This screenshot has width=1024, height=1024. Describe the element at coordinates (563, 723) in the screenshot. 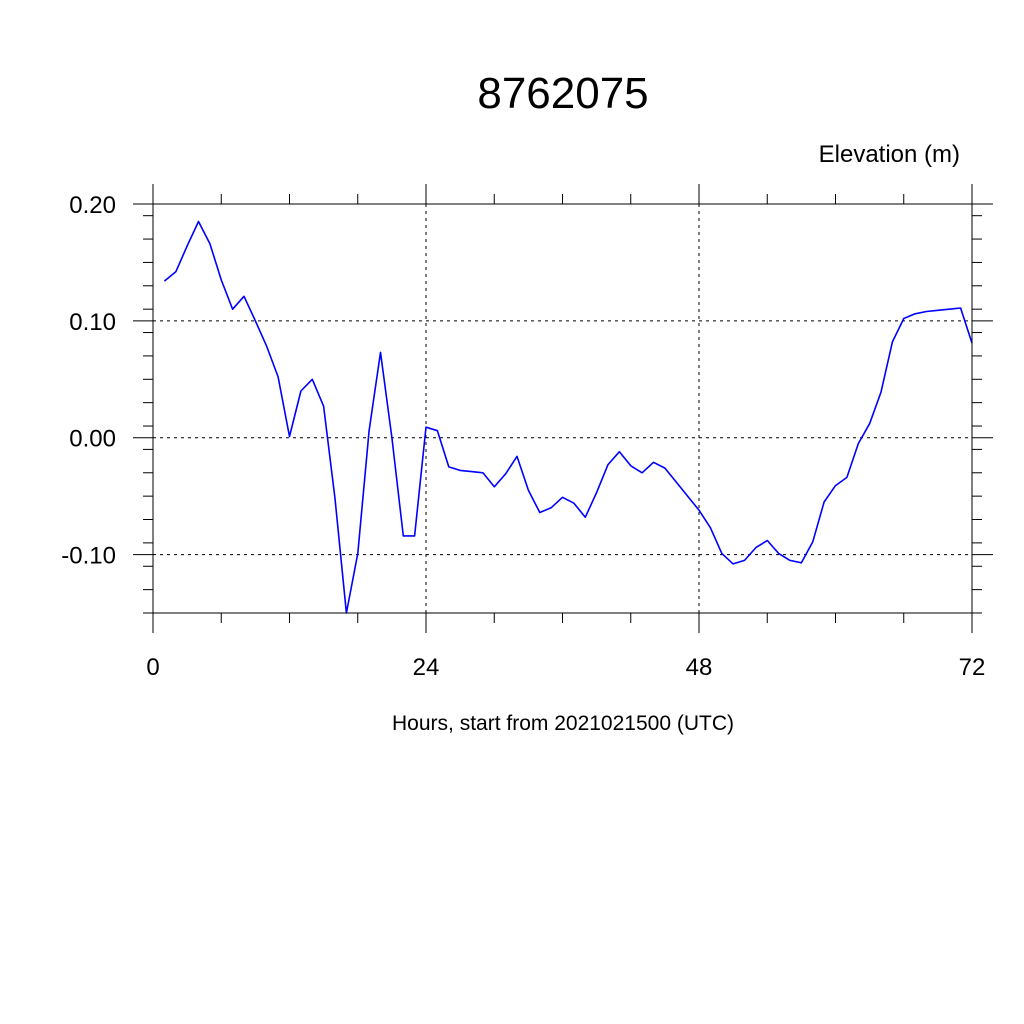

I see `x-axis-label: Hours, start from 2021021500 (UTC)` at that location.